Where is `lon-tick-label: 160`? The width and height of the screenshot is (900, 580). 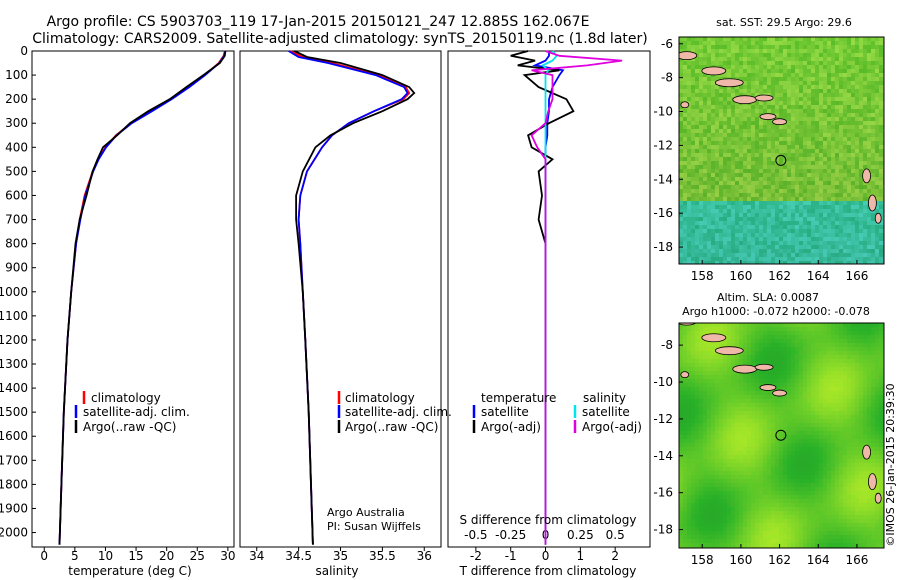
lon-tick-label: 160 is located at coordinates (740, 276).